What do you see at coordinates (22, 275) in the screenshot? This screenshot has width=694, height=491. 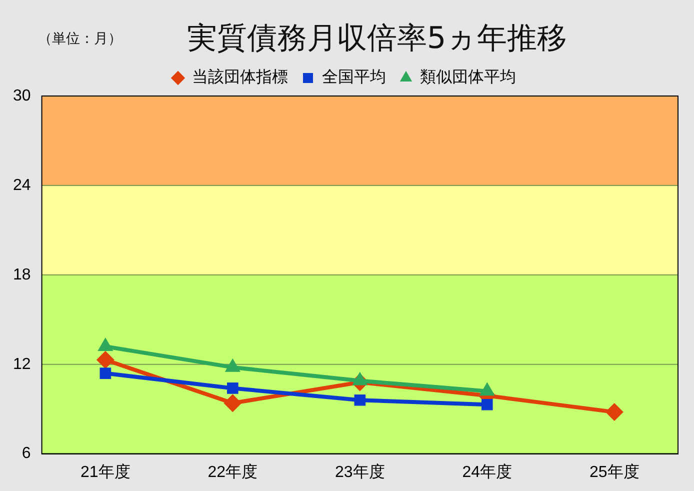 I see `y-tick-label: 18` at bounding box center [22, 275].